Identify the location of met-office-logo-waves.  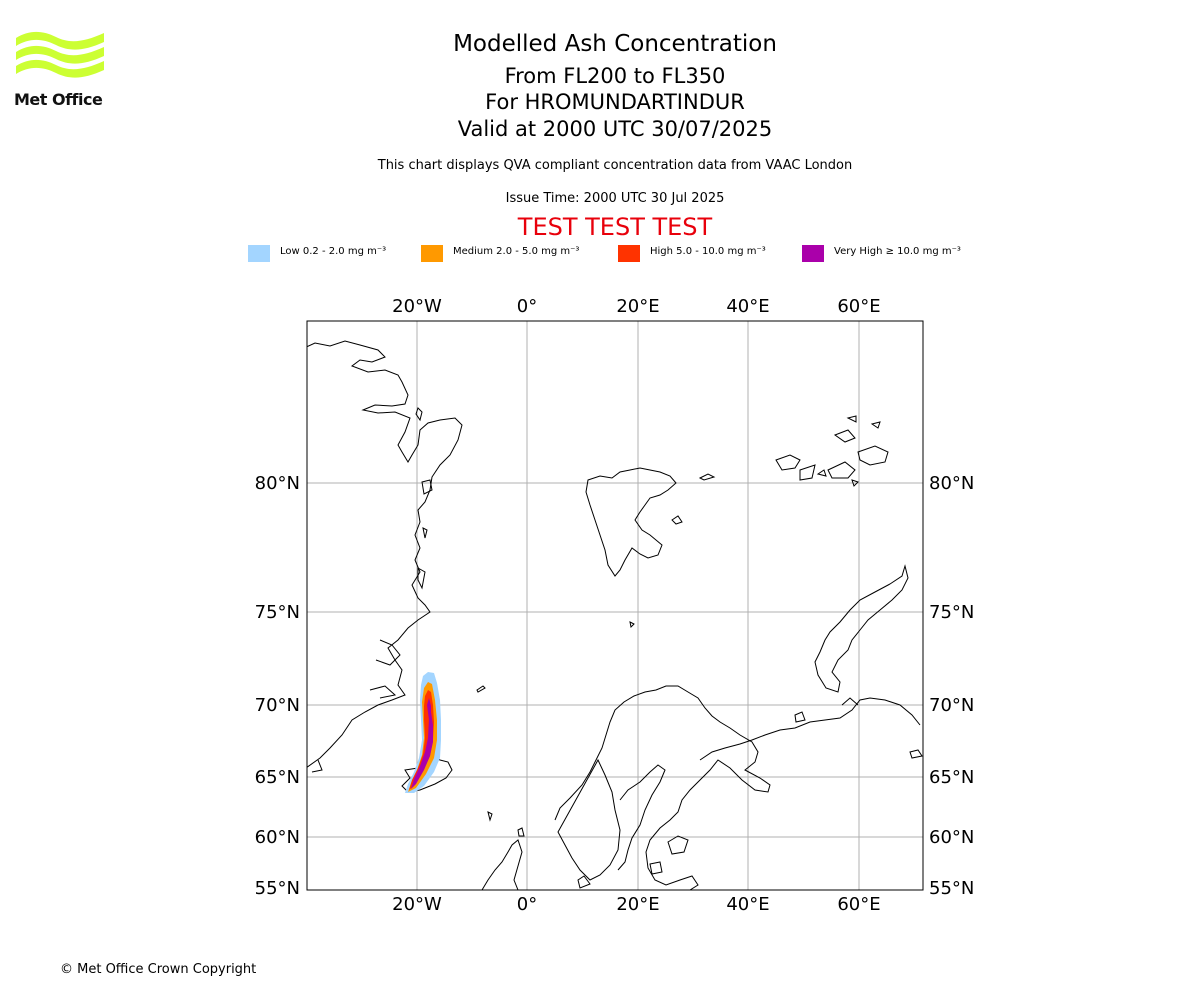
(60, 54).